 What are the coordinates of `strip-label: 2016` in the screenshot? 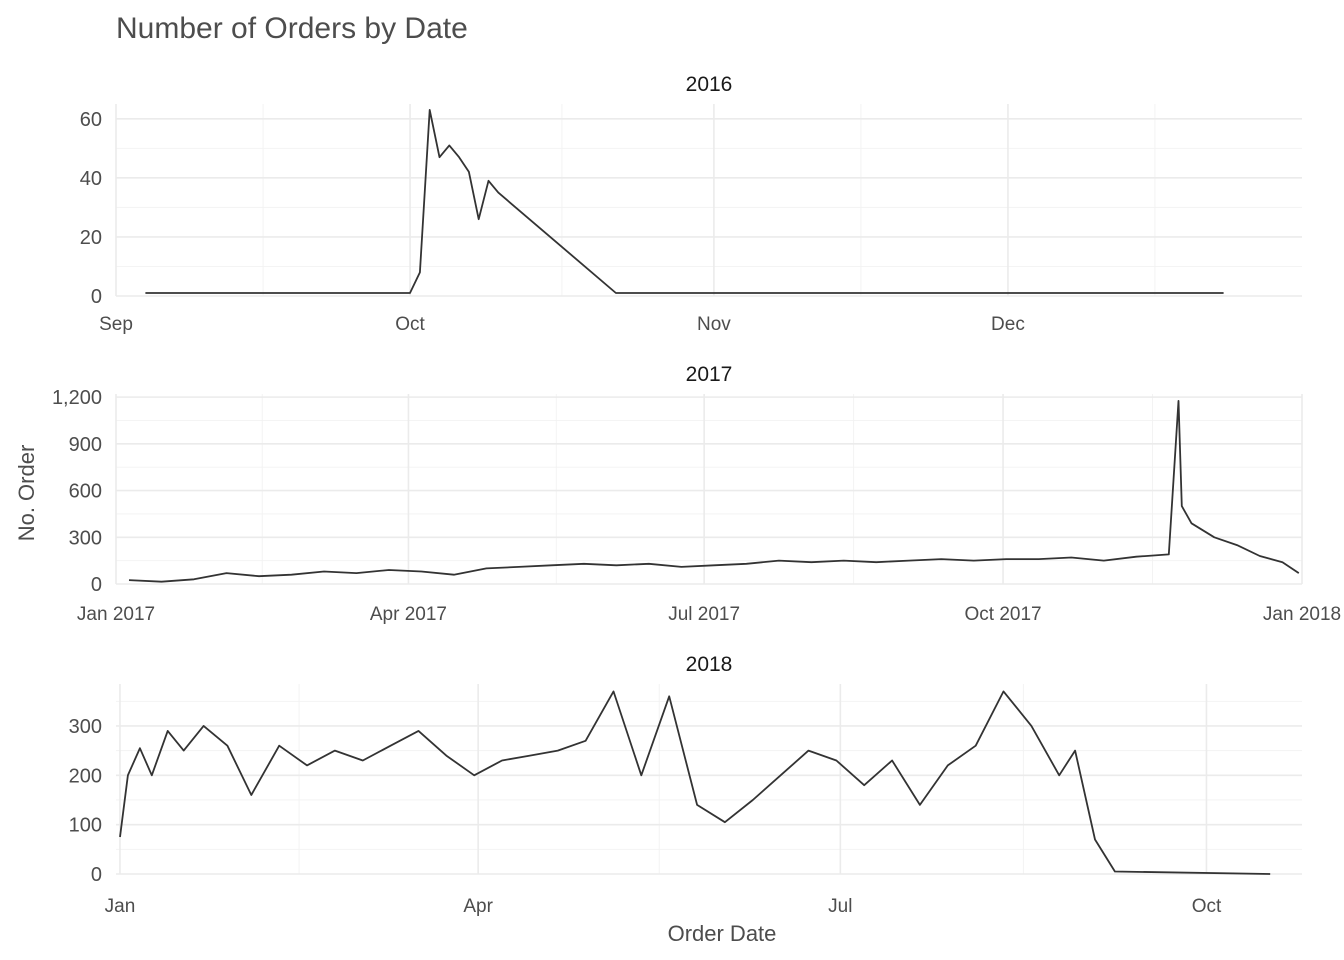 It's located at (709, 84).